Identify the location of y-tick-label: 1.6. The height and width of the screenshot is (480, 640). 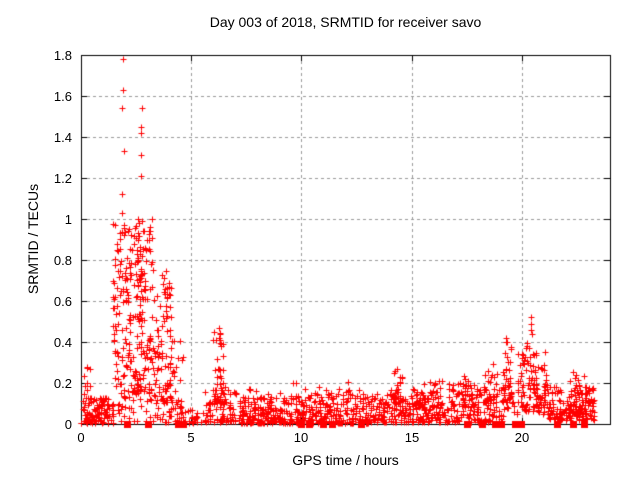
(62, 96).